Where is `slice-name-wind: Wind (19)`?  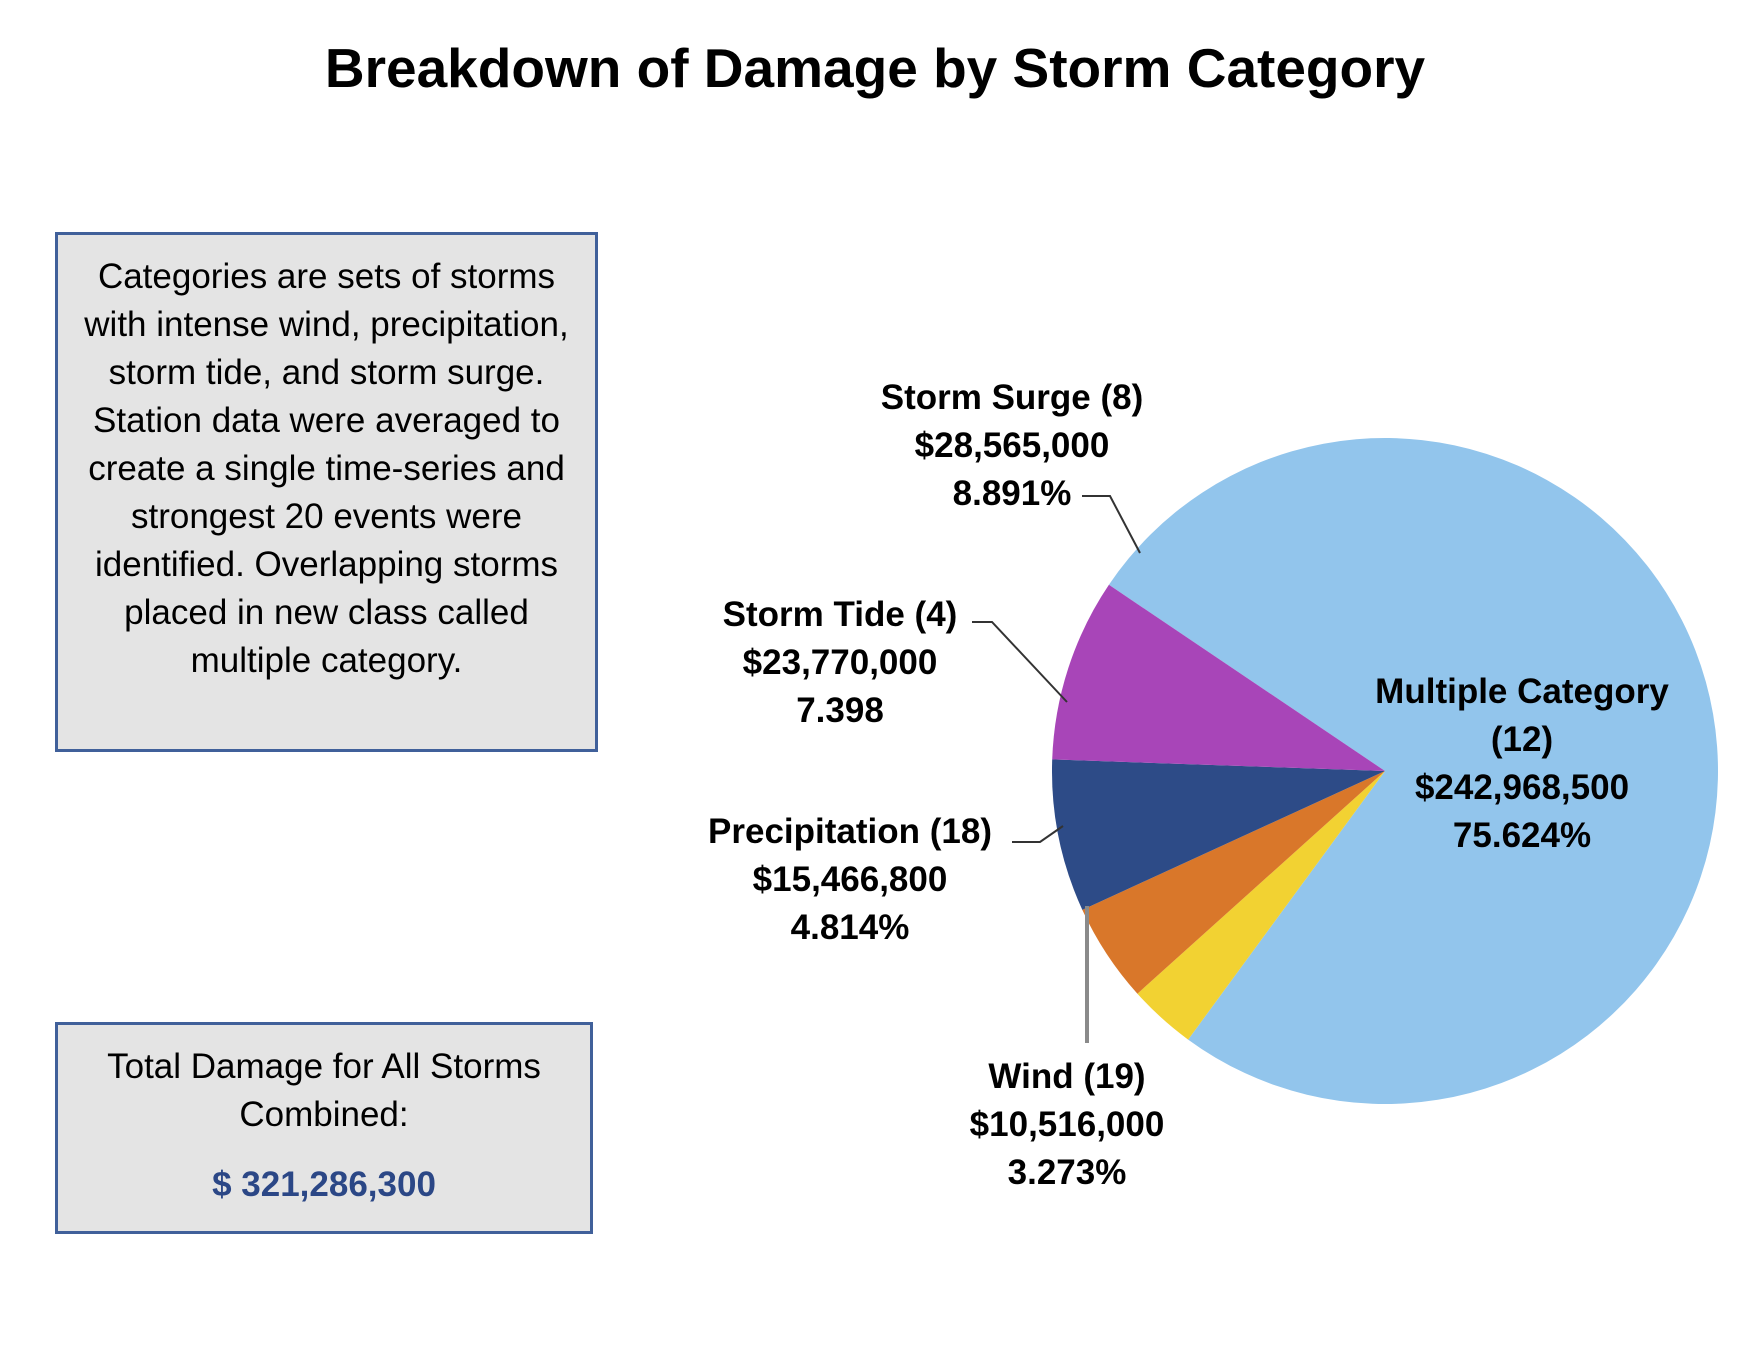 slice-name-wind: Wind (19) is located at coordinates (1067, 1076).